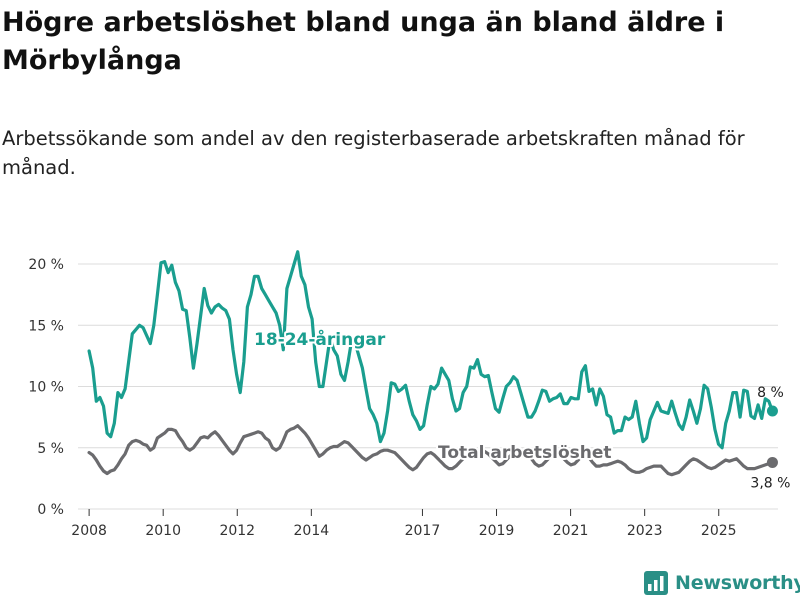 The height and width of the screenshot is (600, 800). I want to click on x-tick-label: 2023, so click(645, 531).